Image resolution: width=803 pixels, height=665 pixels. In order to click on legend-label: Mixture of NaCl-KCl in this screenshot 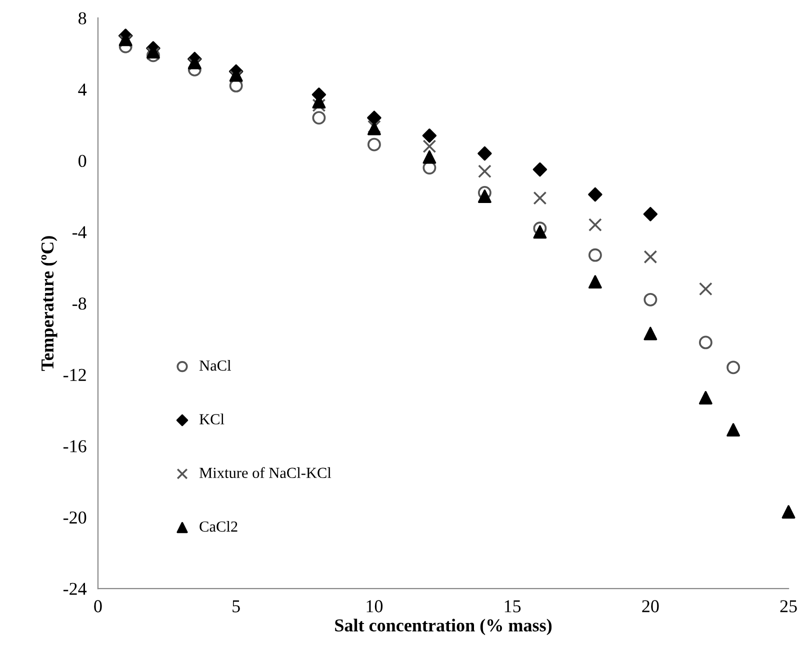, I will do `click(265, 472)`.